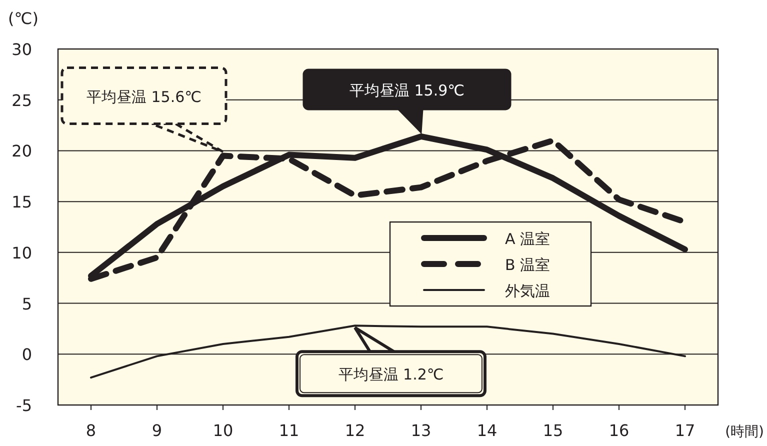 This screenshot has width=767, height=446. What do you see at coordinates (144, 110) in the screenshot?
I see `callout: 平均昼温 15.6℃` at bounding box center [144, 110].